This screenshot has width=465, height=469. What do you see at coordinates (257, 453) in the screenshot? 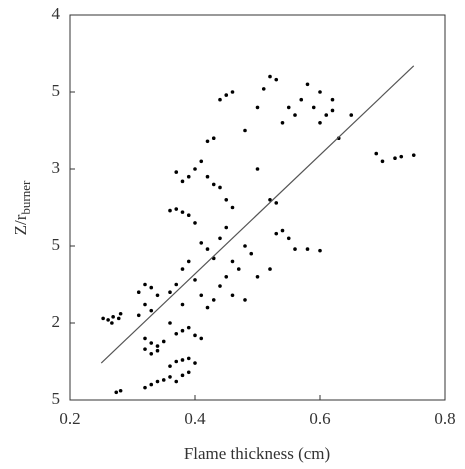
I see `x-axis-label: Flame thickness (cm)` at bounding box center [257, 453].